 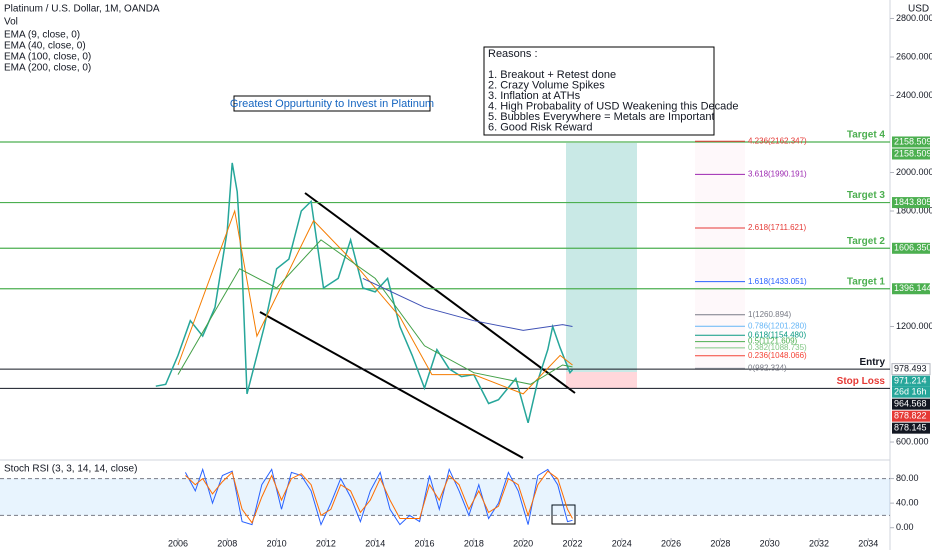 What do you see at coordinates (777, 347) in the screenshot?
I see `fib-label: 0.382(1088.735)` at bounding box center [777, 347].